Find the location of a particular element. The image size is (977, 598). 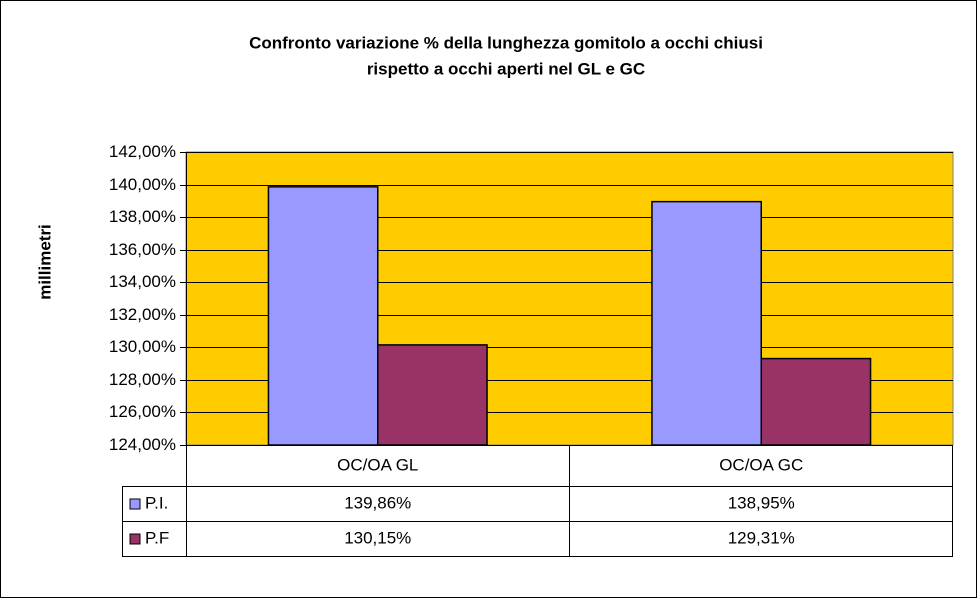

y-tick-label: 140,00% is located at coordinates (142, 184).